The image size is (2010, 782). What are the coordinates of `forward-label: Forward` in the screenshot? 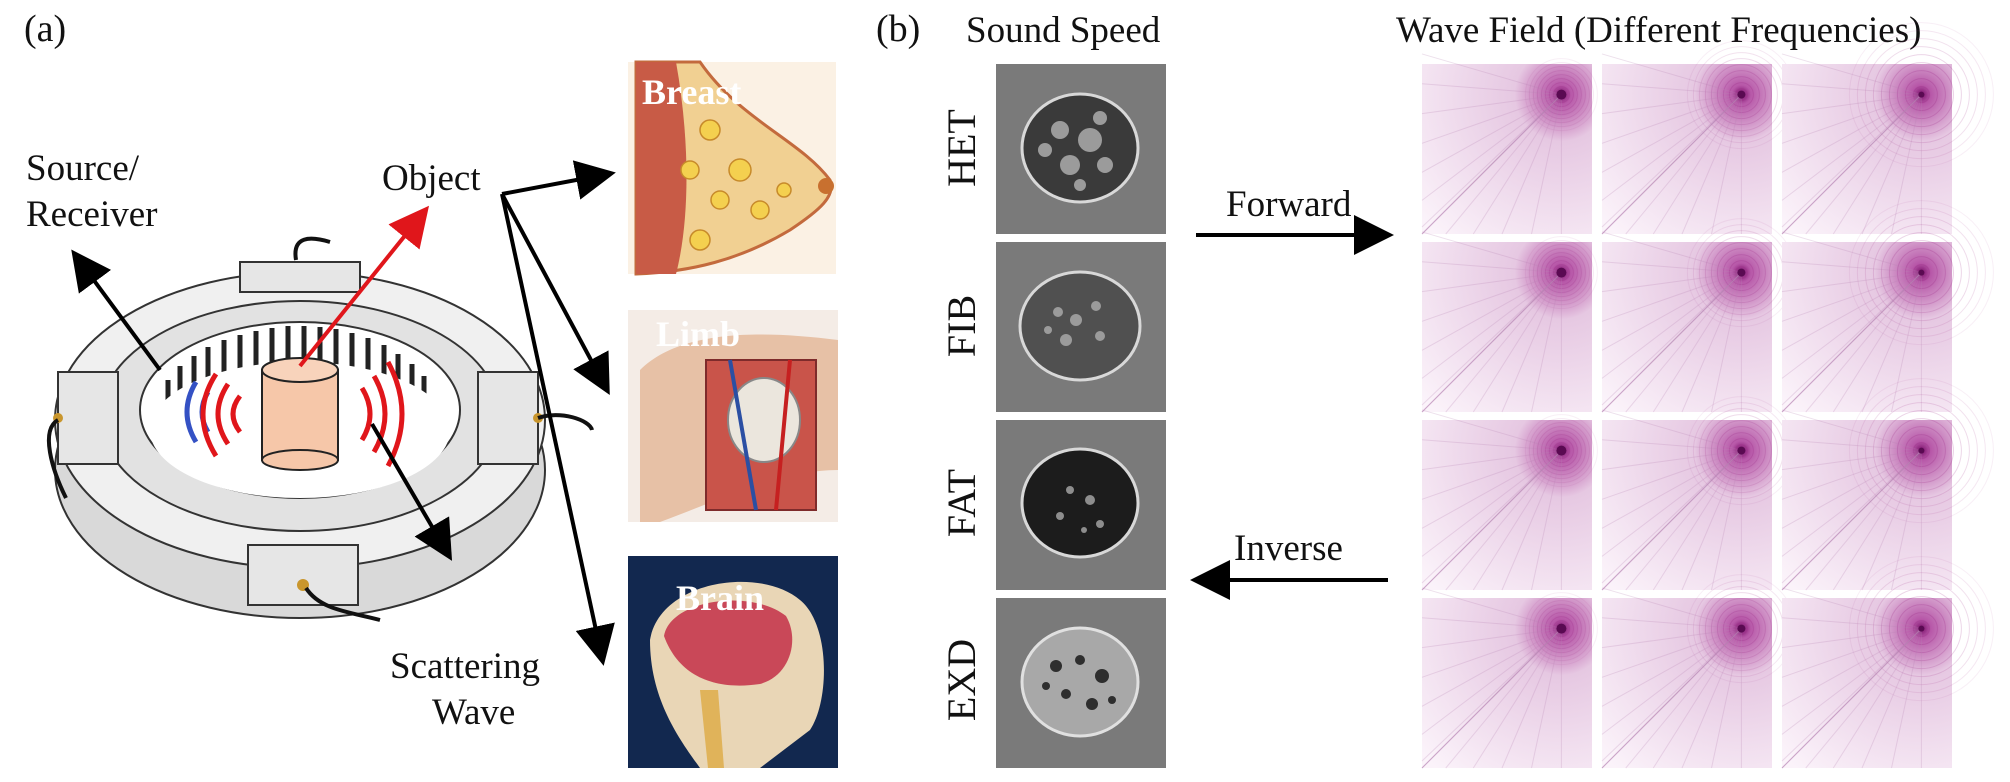 It's located at (1289, 204).